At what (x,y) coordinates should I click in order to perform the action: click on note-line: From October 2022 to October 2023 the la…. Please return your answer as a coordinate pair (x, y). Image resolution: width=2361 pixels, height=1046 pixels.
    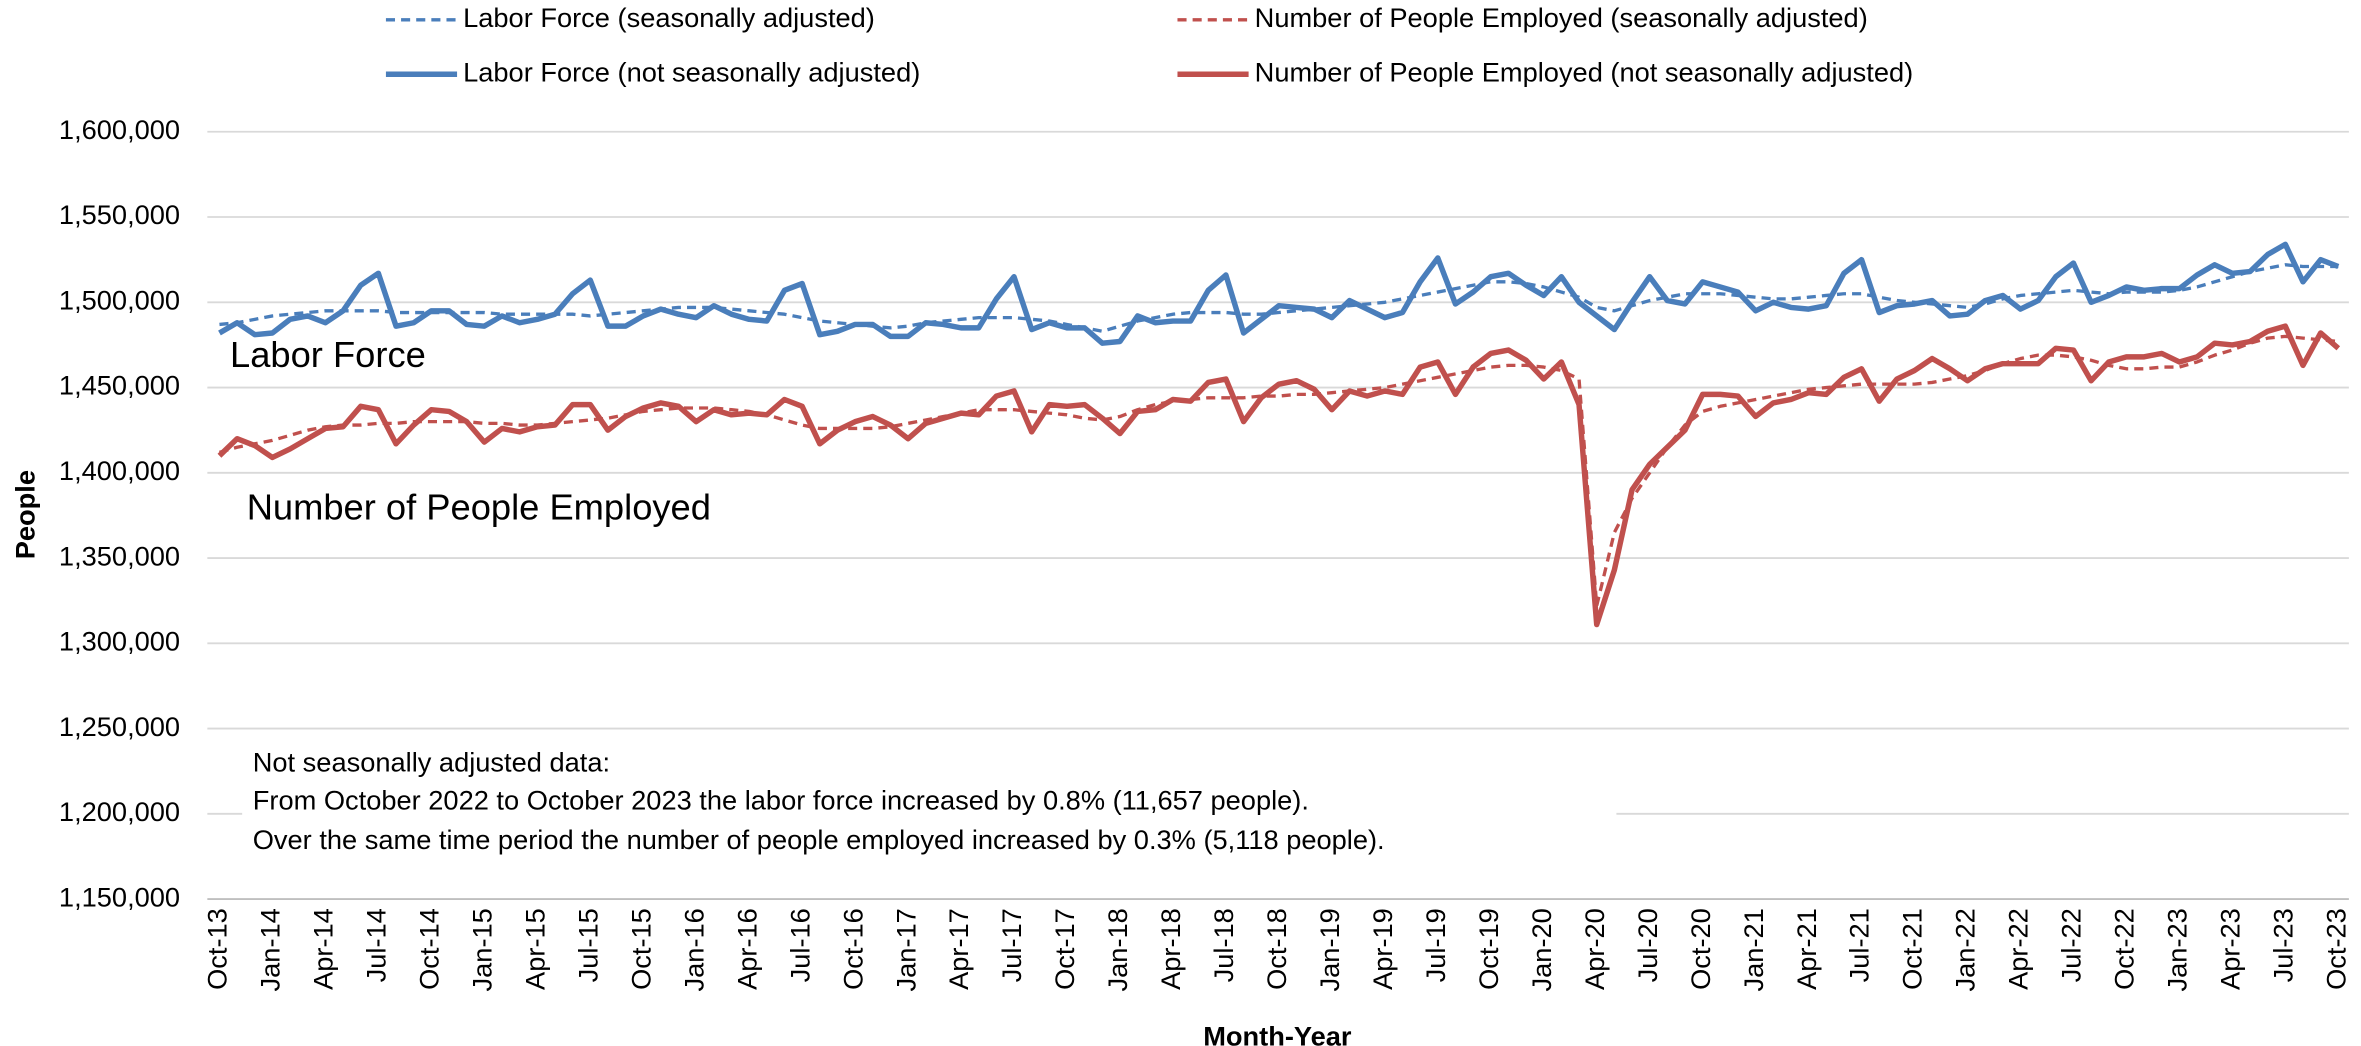
    Looking at the image, I should click on (781, 799).